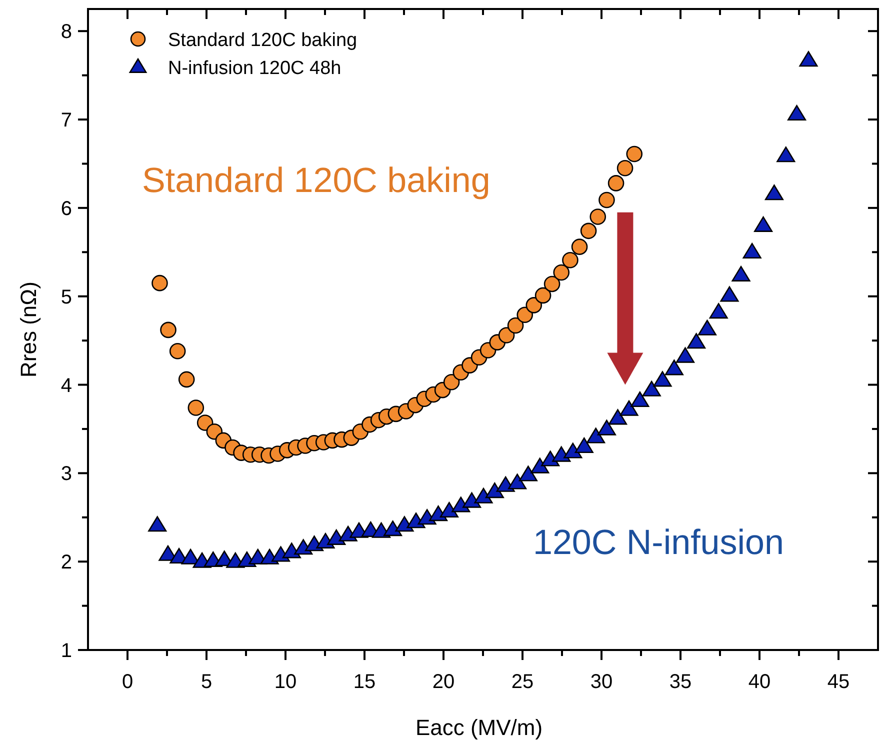 This screenshot has width=882, height=751. Describe the element at coordinates (443, 682) in the screenshot. I see `x-tick-label: 20` at that location.